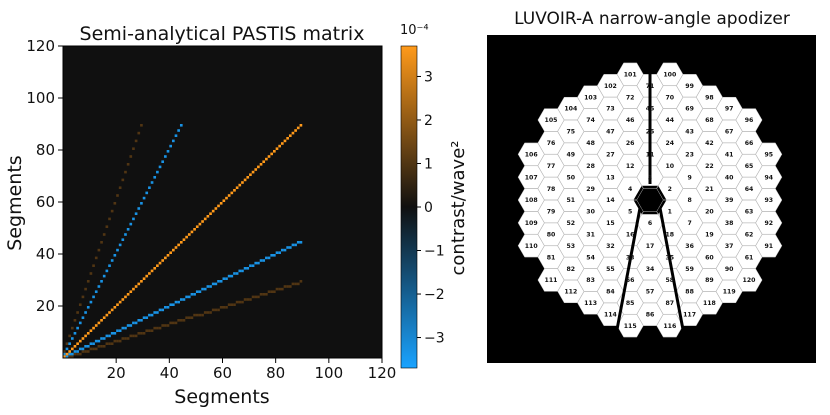 This screenshot has width=830, height=415. What do you see at coordinates (729, 154) in the screenshot?
I see `segment-number: 41` at bounding box center [729, 154].